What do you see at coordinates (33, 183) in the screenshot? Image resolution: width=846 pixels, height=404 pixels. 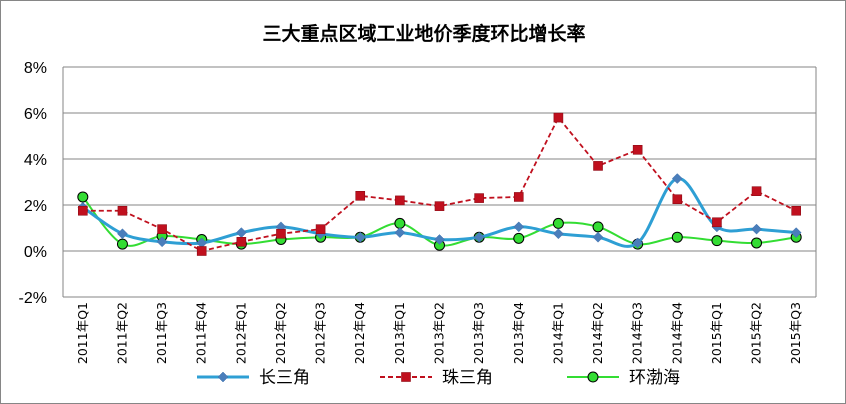 I see `y-axis: -2% 0% 2% 4% 6% 8%` at bounding box center [33, 183].